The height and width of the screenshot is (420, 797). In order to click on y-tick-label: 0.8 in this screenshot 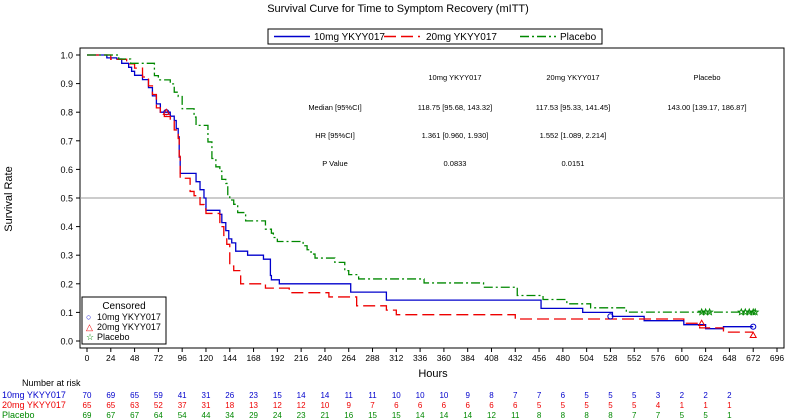, I will do `click(66, 113)`.